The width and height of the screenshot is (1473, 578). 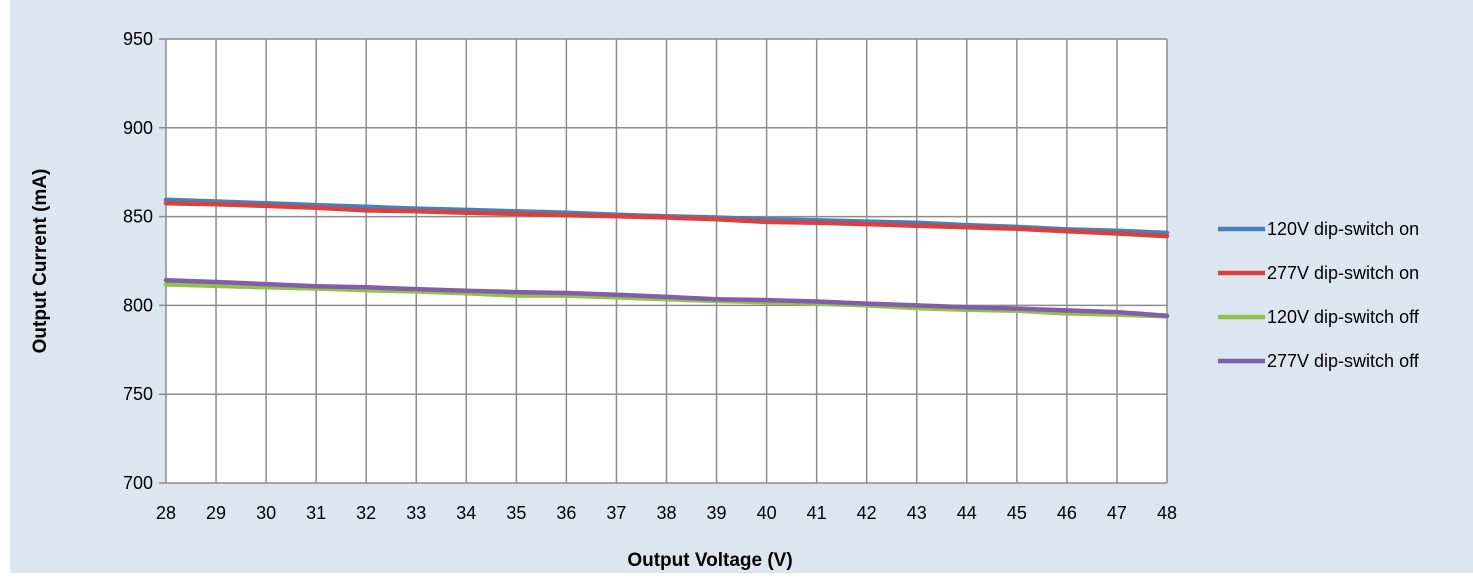 What do you see at coordinates (366, 513) in the screenshot?
I see `x-tick-label: 32` at bounding box center [366, 513].